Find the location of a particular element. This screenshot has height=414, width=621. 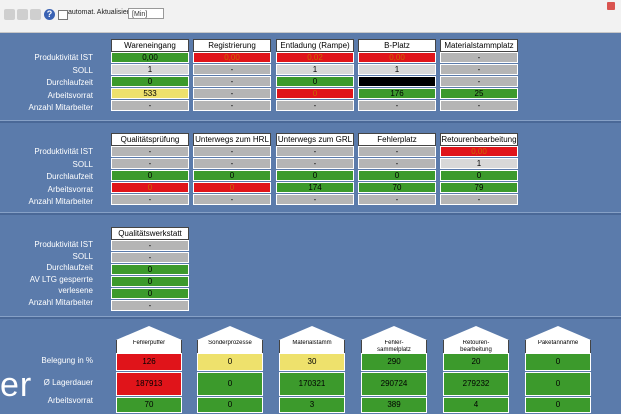

station-column: Materialstammplatz - - -25- is located at coordinates (479, 75).